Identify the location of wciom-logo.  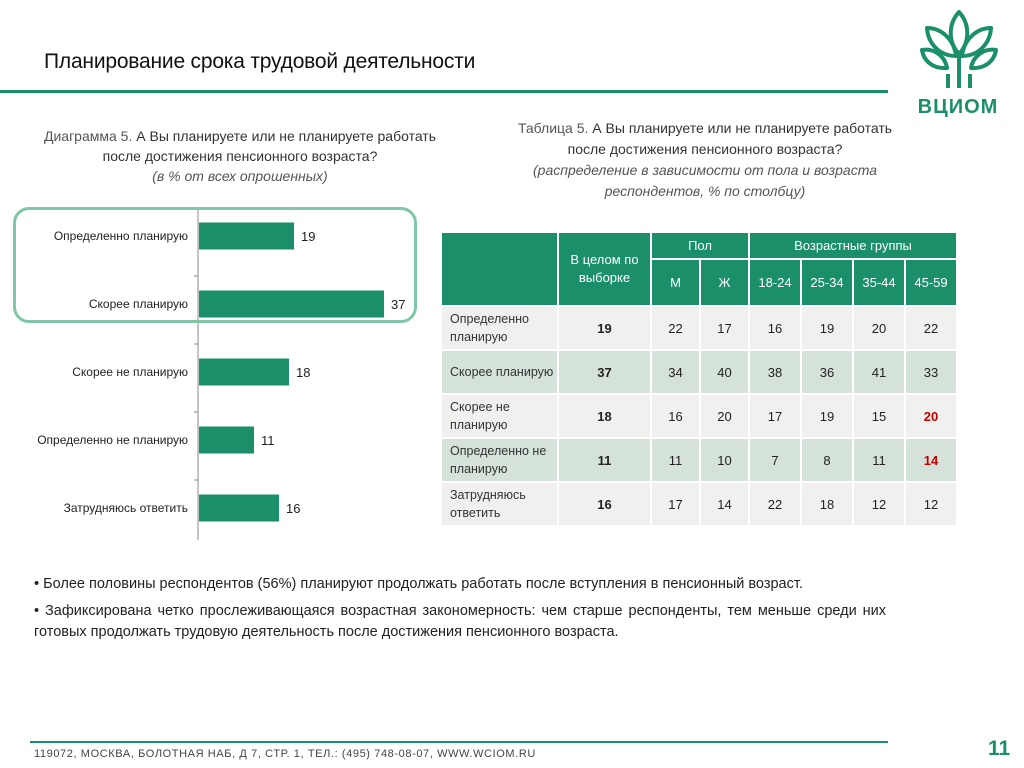
(959, 49).